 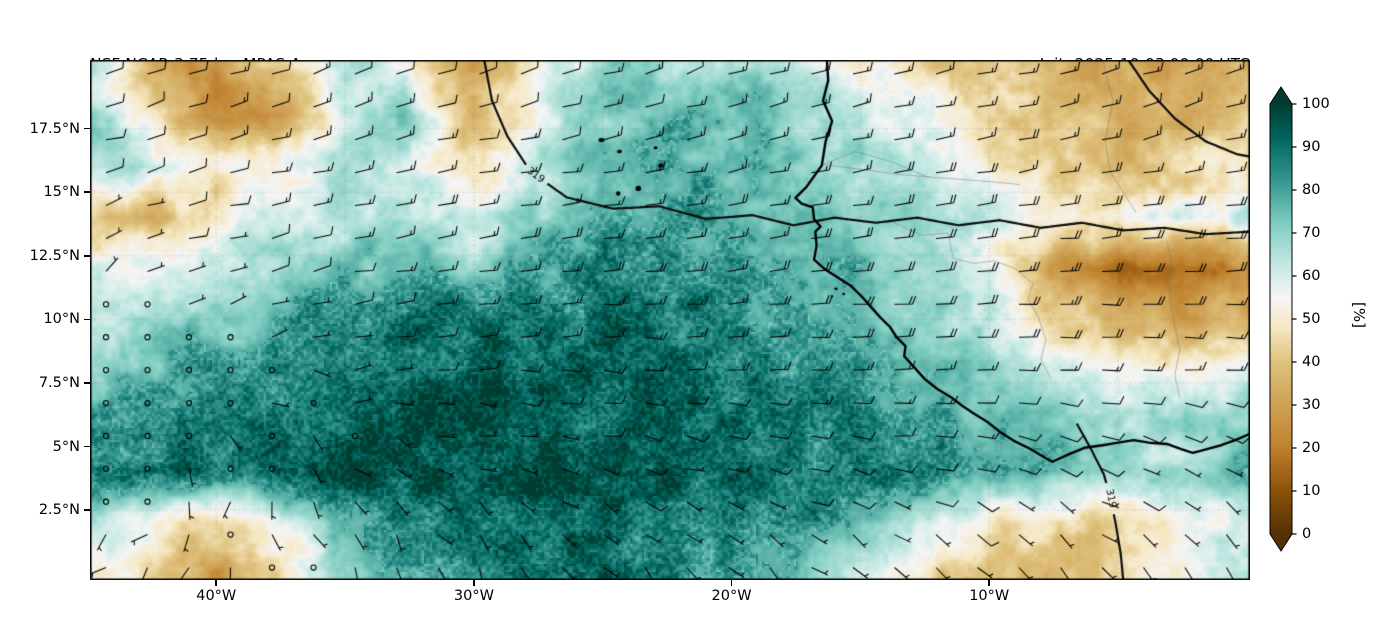 I want to click on y-tick-label: 10°N, so click(x=61, y=319).